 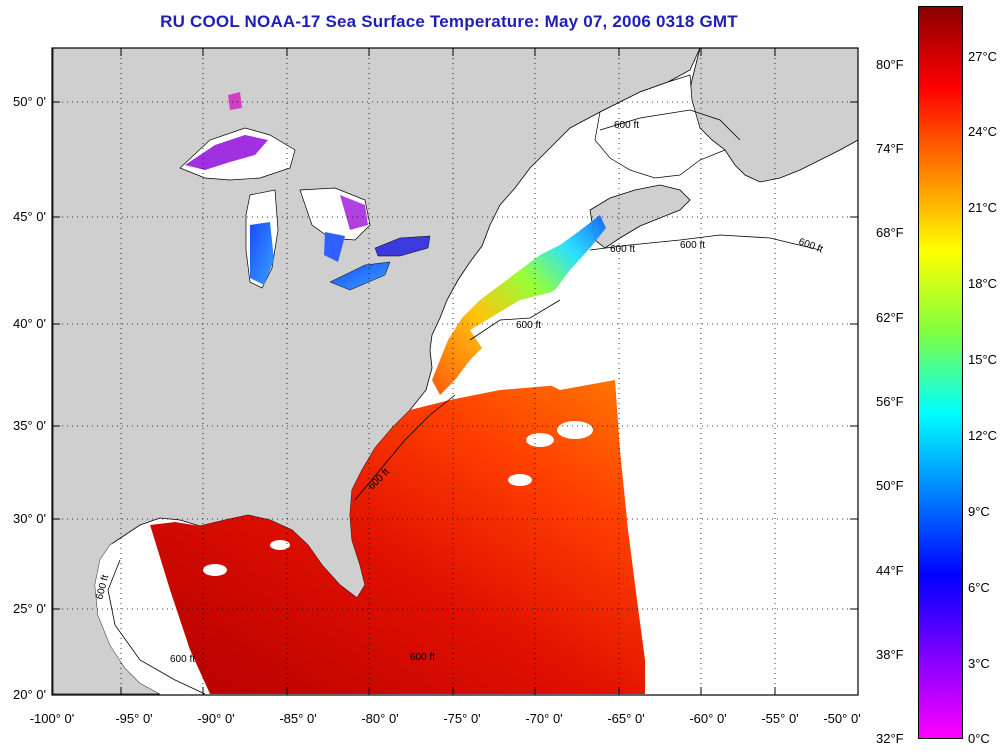 What do you see at coordinates (660, 126) in the screenshot?
I see `gulf-st-lawrence` at bounding box center [660, 126].